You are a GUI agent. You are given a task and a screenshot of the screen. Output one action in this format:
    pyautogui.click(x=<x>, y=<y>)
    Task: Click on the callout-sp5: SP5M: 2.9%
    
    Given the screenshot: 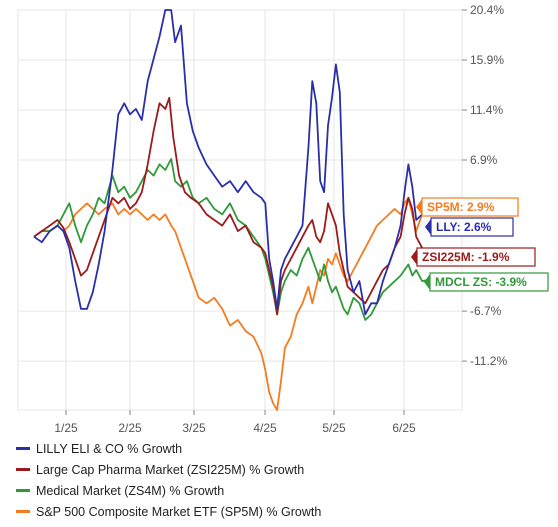 What is the action you would take?
    pyautogui.click(x=467, y=207)
    